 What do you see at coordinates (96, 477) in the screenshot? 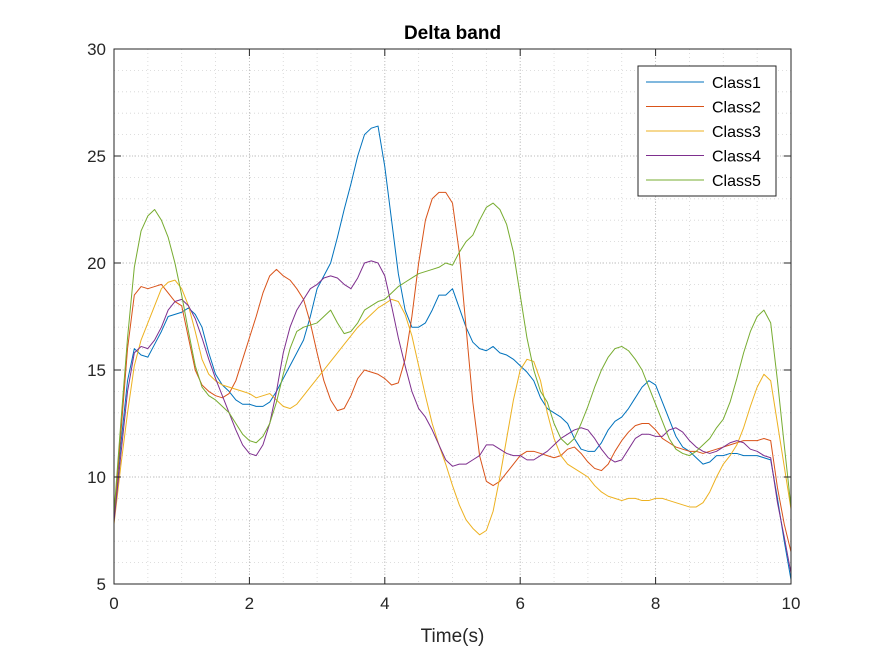
I see `y-tick-label: 10` at bounding box center [96, 477].